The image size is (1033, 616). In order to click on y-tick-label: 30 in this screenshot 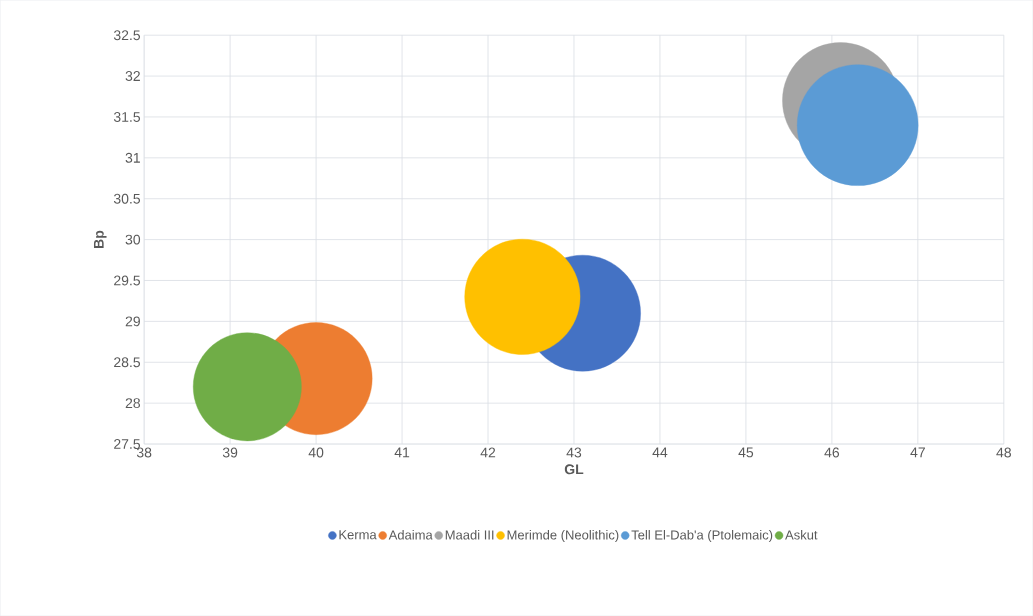, I will do `click(133, 239)`.